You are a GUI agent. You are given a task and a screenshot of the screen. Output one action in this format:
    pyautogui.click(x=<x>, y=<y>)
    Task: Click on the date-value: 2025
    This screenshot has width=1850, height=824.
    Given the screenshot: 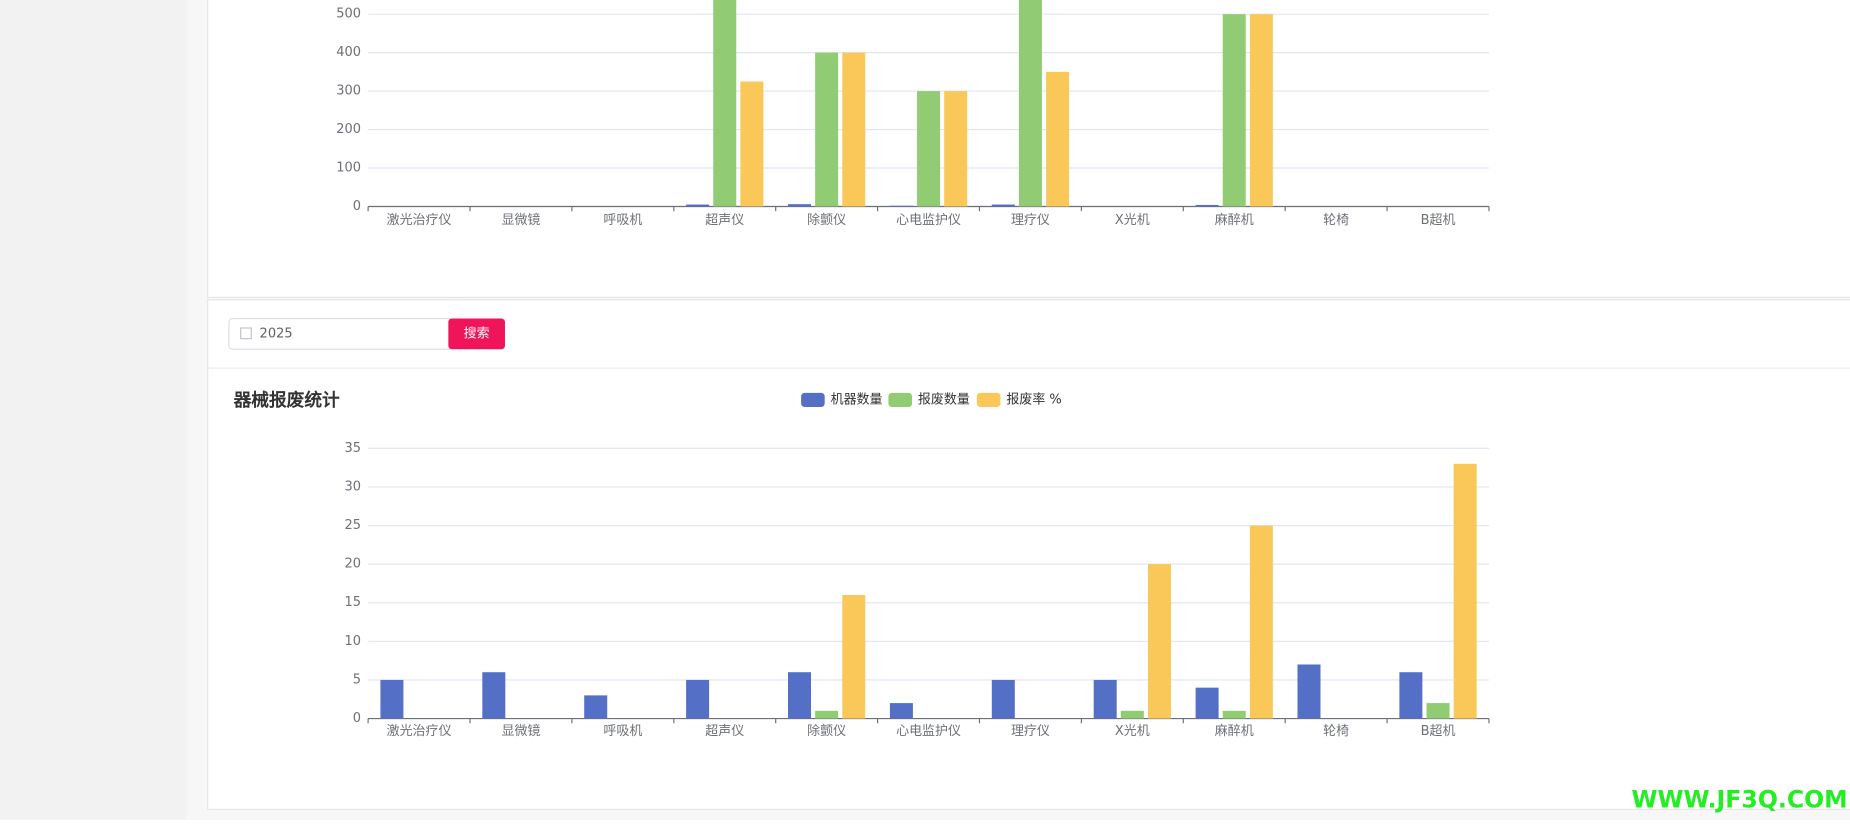 What is the action you would take?
    pyautogui.click(x=276, y=333)
    